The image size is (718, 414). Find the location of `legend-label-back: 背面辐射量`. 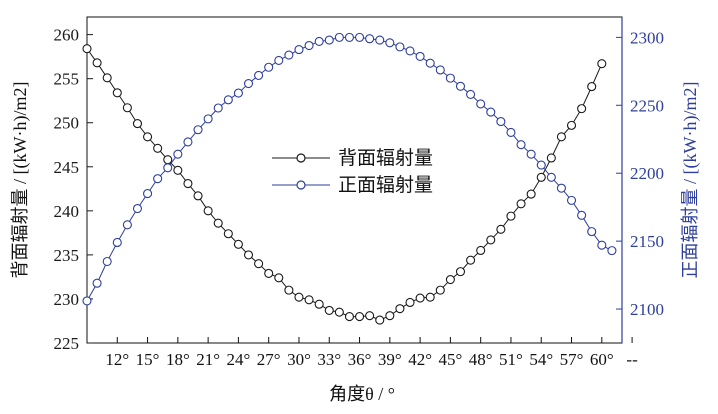

legend-label-back: 背面辐射量 is located at coordinates (385, 158).